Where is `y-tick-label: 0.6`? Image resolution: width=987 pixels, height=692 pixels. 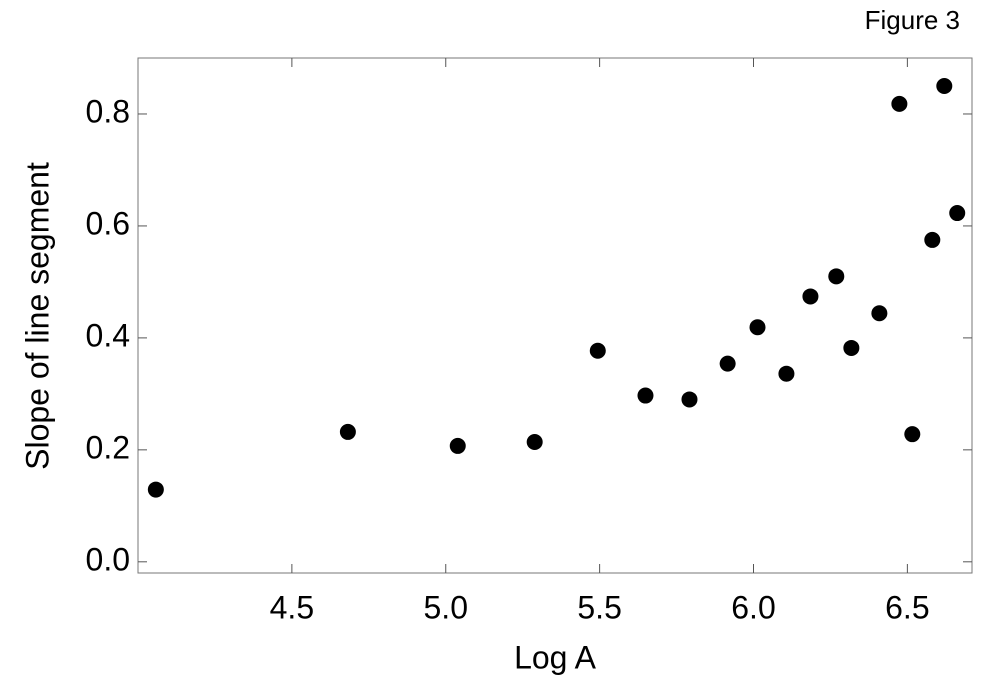
y-tick-label: 0.6 is located at coordinates (108, 223).